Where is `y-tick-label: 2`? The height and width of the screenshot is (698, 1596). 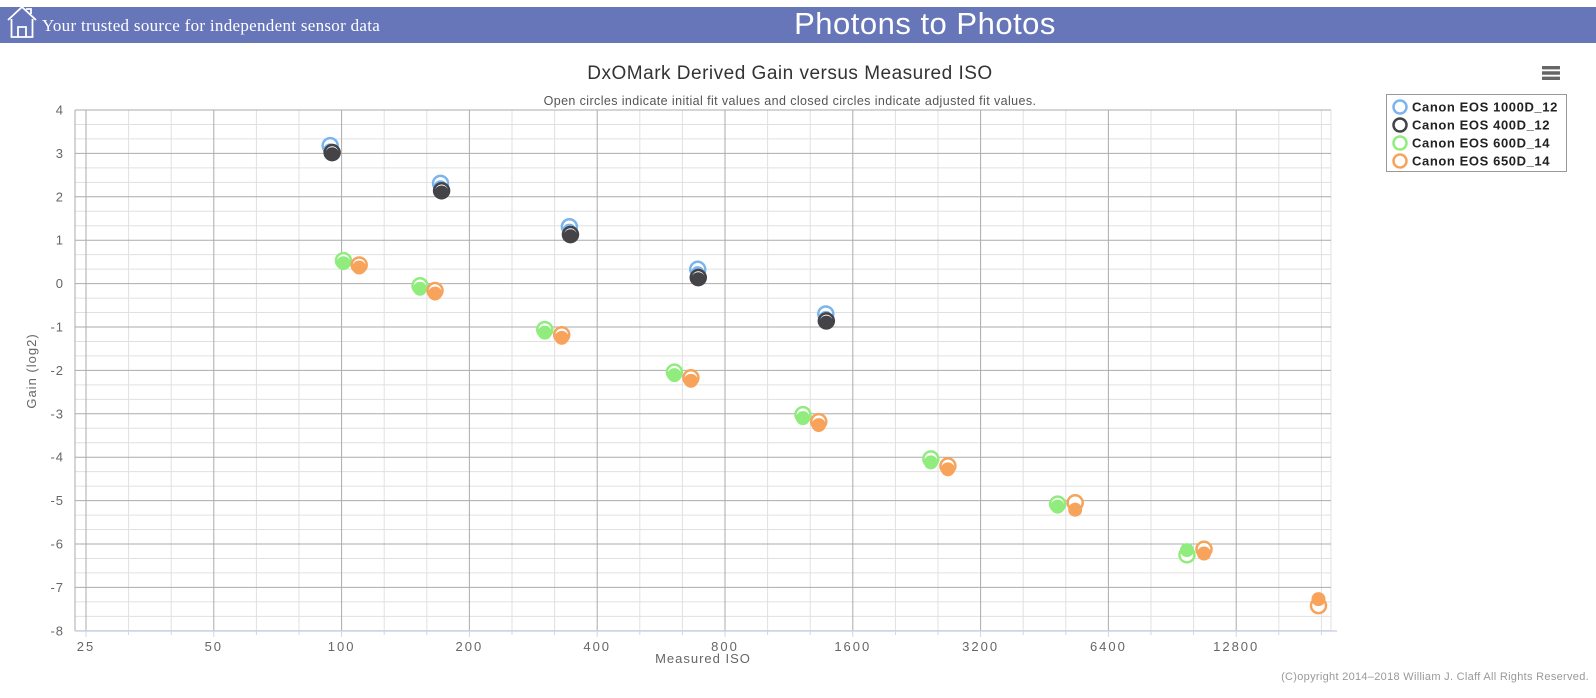 y-tick-label: 2 is located at coordinates (60, 196).